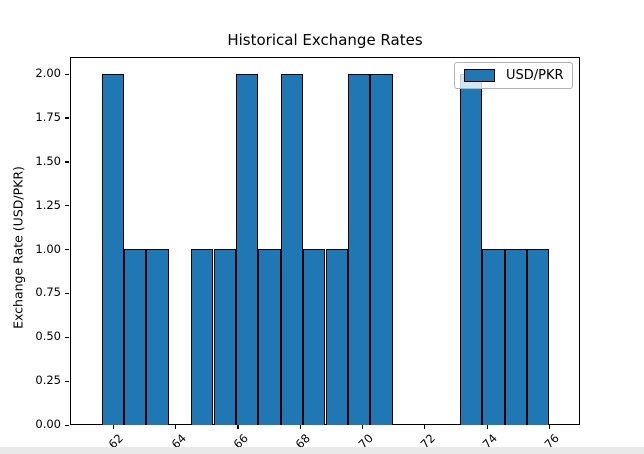  What do you see at coordinates (48, 380) in the screenshot?
I see `y-tick-label: 0.25` at bounding box center [48, 380].